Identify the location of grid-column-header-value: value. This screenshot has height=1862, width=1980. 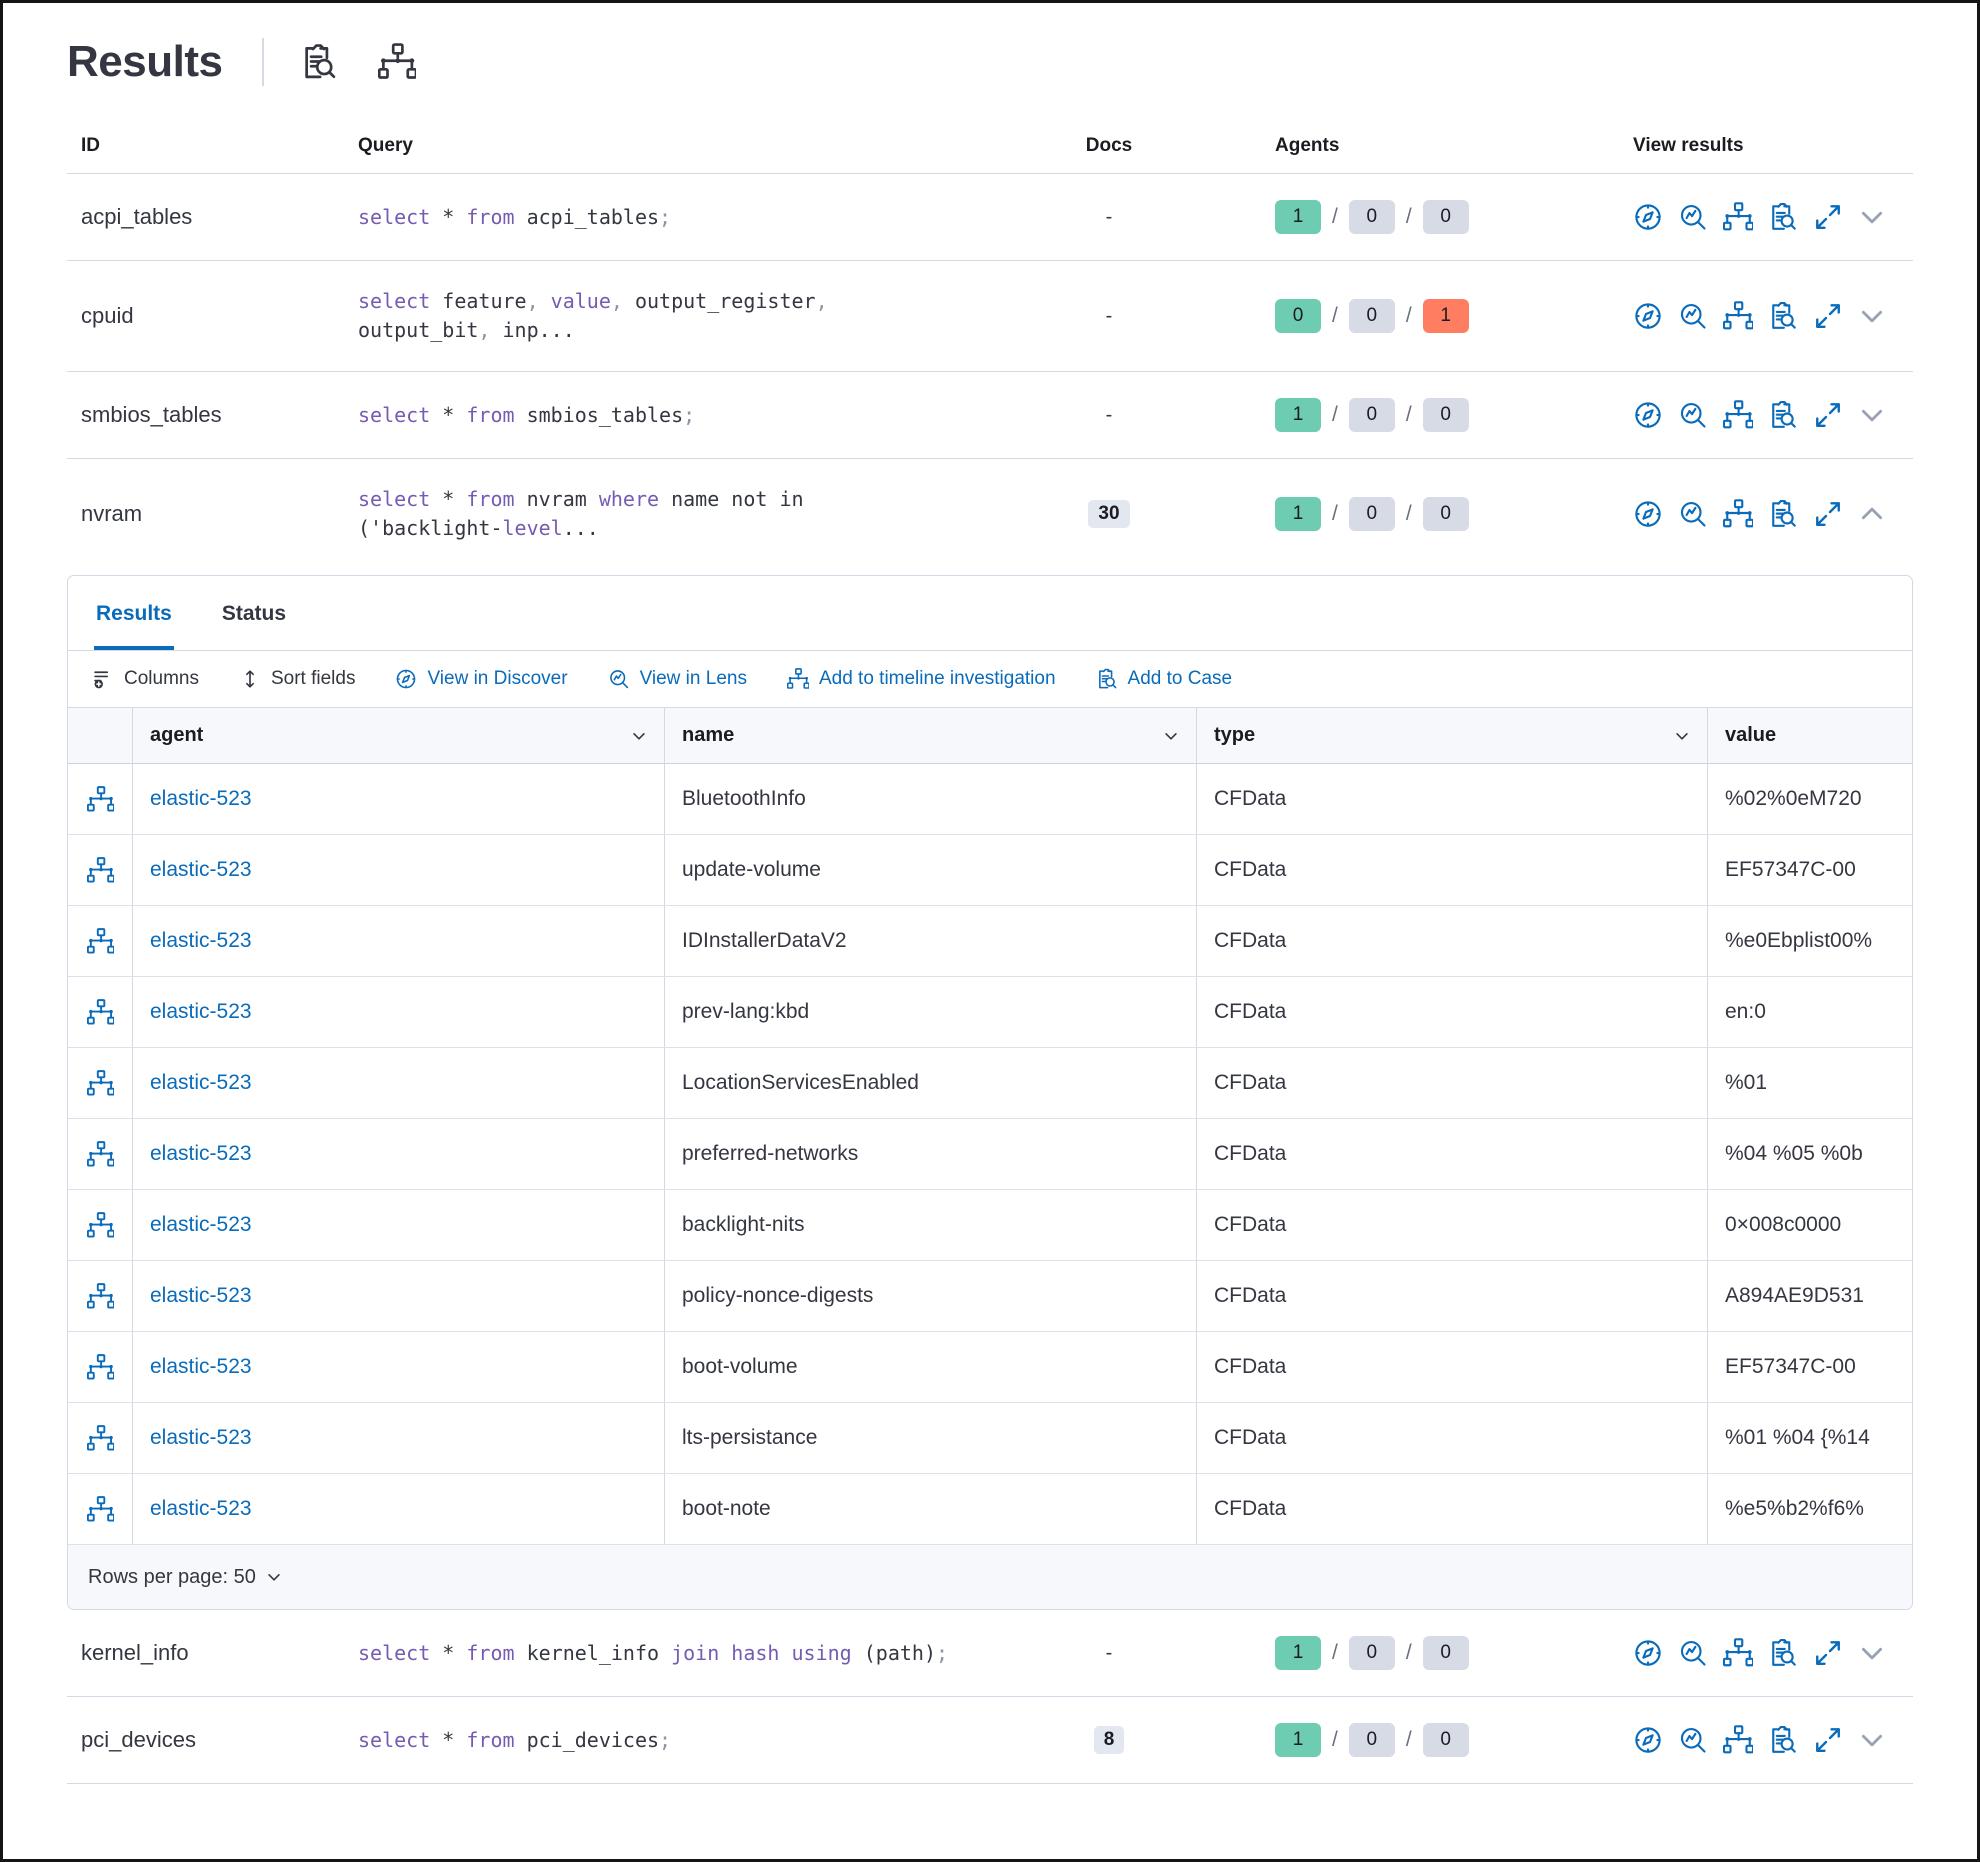
(1809, 735).